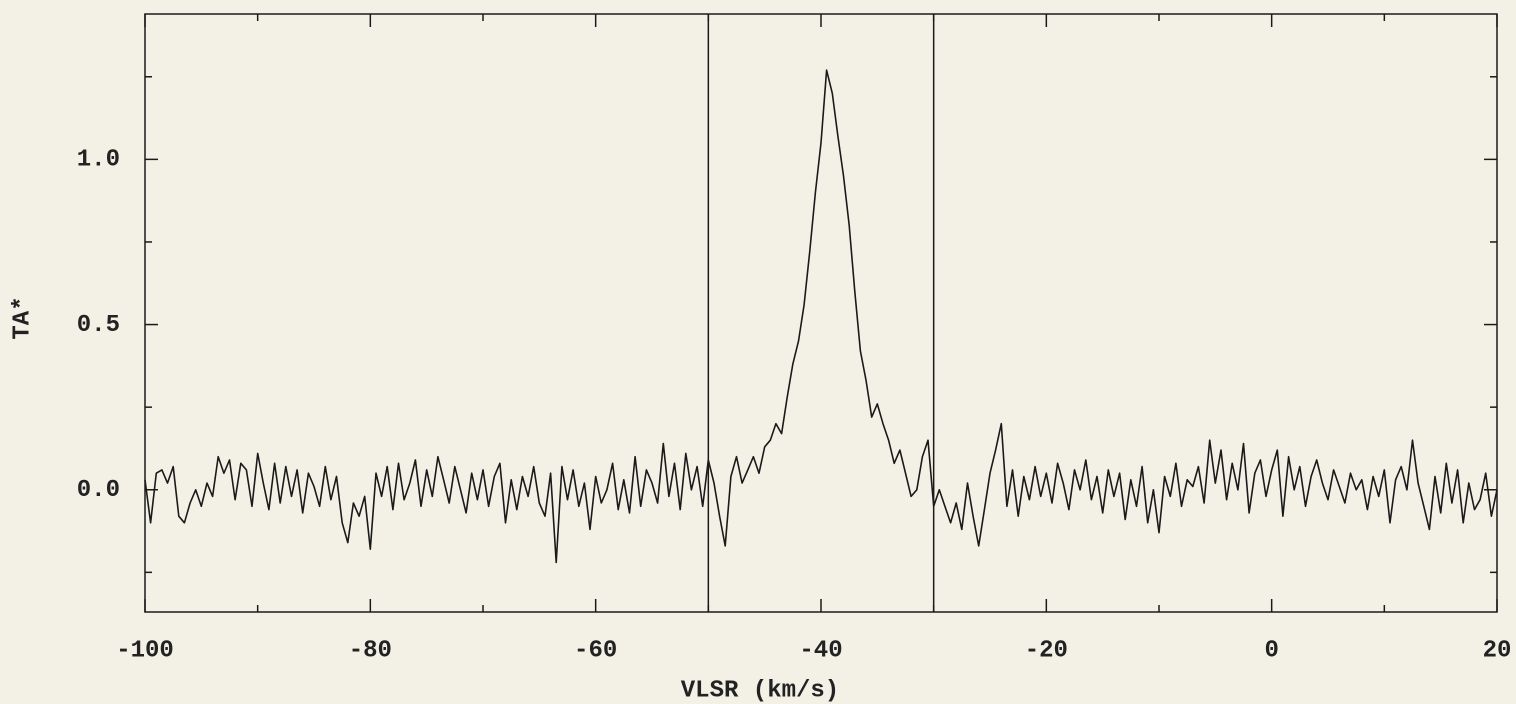 The width and height of the screenshot is (1516, 704). I want to click on x-axis-label: VLSR (km/s), so click(760, 690).